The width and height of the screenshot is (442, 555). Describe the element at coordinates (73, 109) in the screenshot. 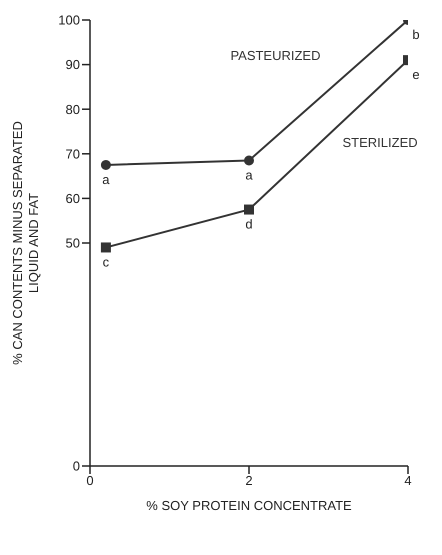

I see `y-tick-label: 80` at that location.